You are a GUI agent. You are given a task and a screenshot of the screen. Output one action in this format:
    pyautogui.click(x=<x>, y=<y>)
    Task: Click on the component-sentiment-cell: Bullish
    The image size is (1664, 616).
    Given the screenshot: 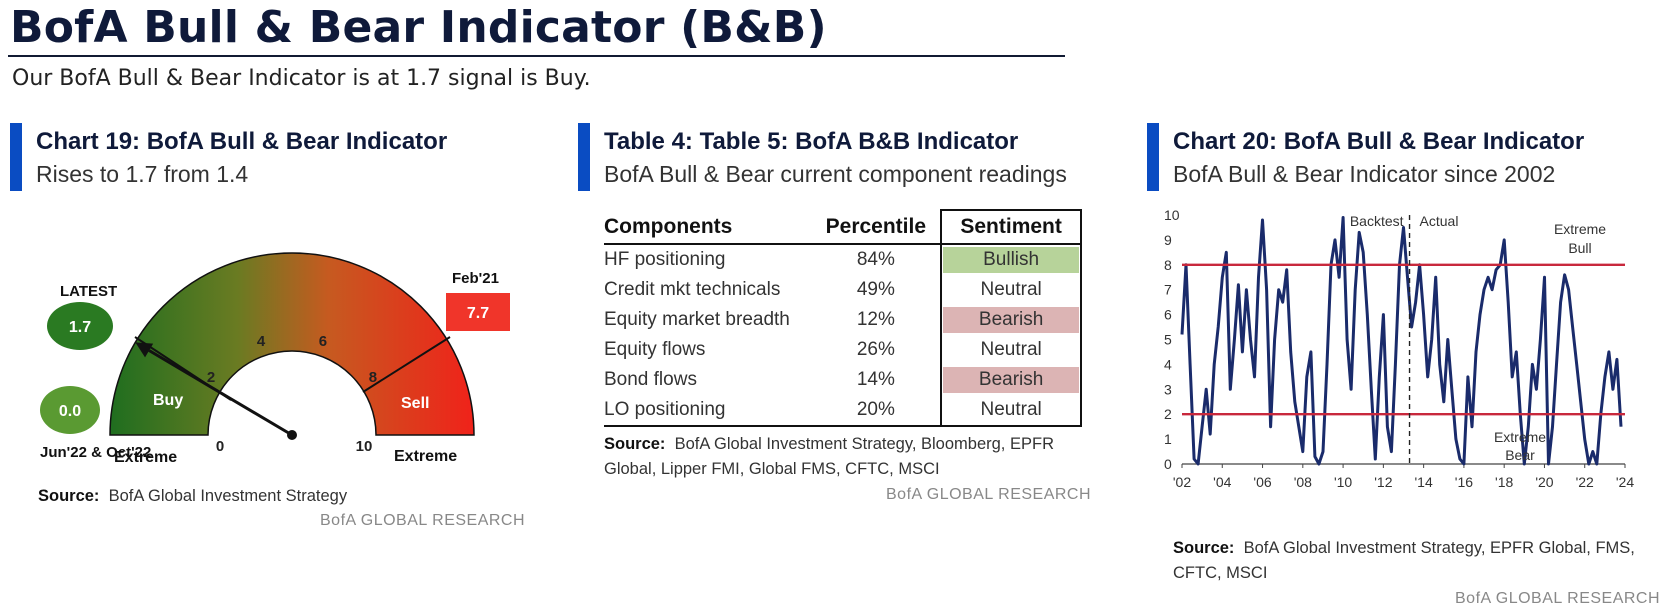 What is the action you would take?
    pyautogui.click(x=1011, y=259)
    